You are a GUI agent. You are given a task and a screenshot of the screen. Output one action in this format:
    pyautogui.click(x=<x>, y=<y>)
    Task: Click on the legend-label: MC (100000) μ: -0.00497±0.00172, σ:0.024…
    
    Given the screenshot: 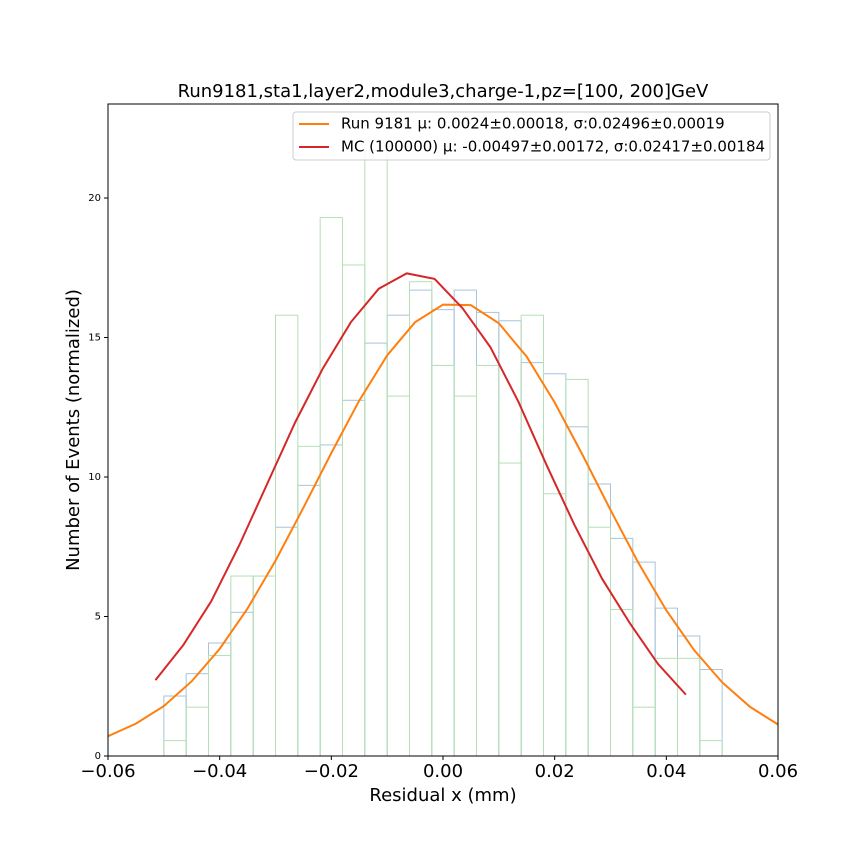 What is the action you would take?
    pyautogui.click(x=553, y=147)
    